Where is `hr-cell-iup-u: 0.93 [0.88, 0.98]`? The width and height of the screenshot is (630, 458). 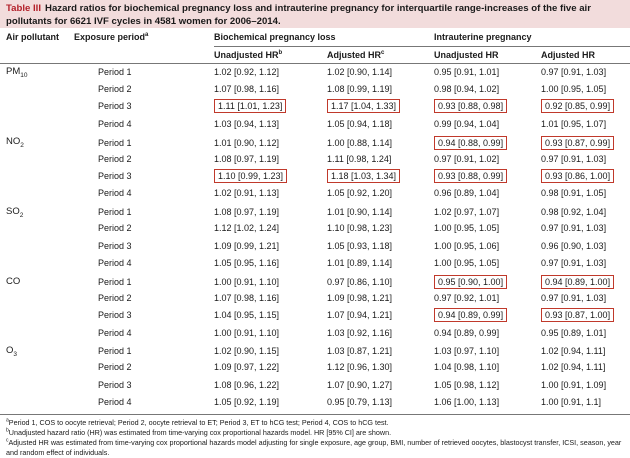 hr-cell-iup-u: 0.93 [0.88, 0.98] is located at coordinates (487, 106).